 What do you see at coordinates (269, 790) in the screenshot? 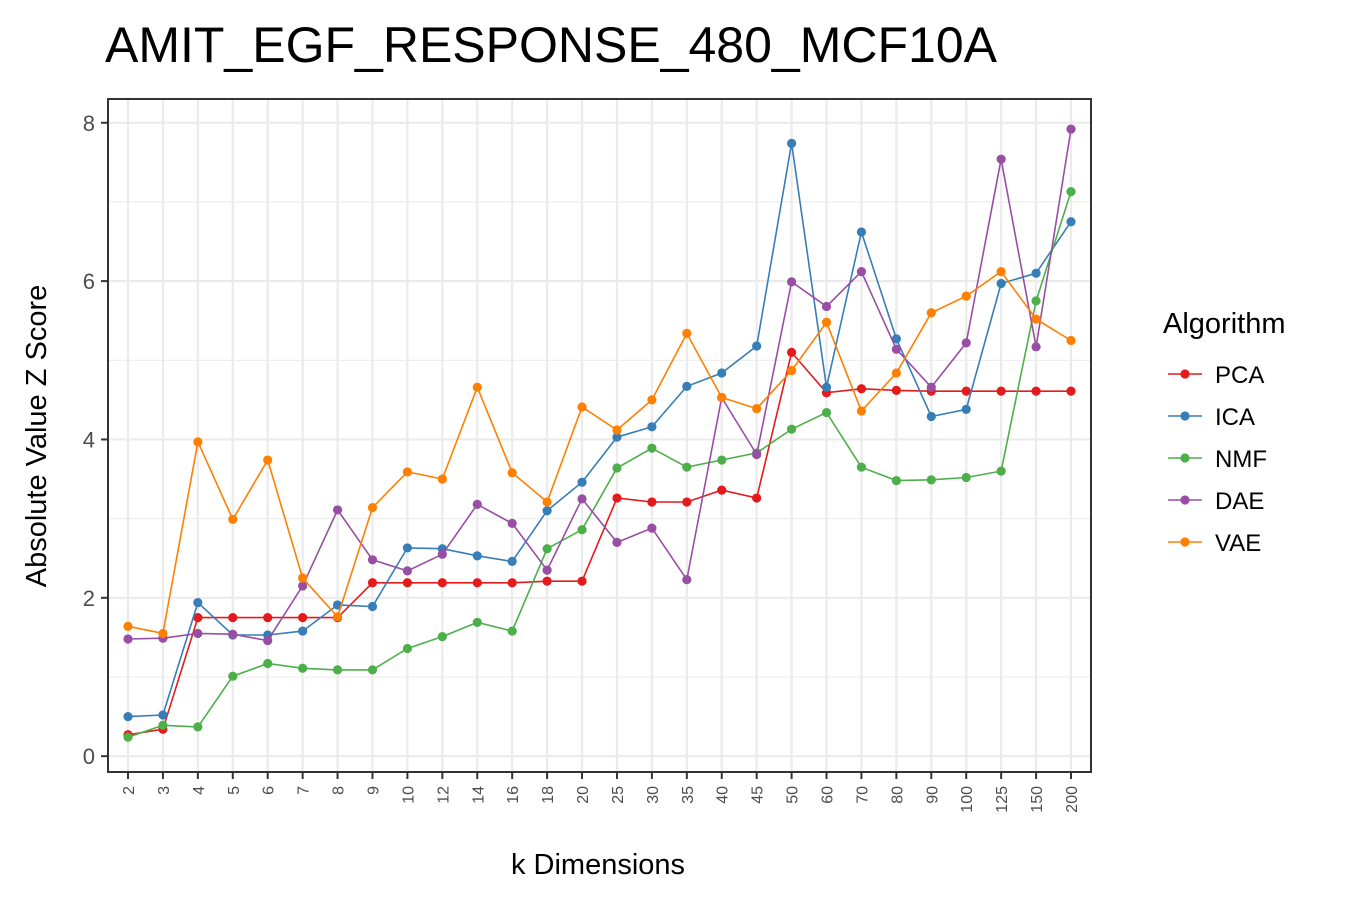
I see `x-tick-label: 6` at bounding box center [269, 790].